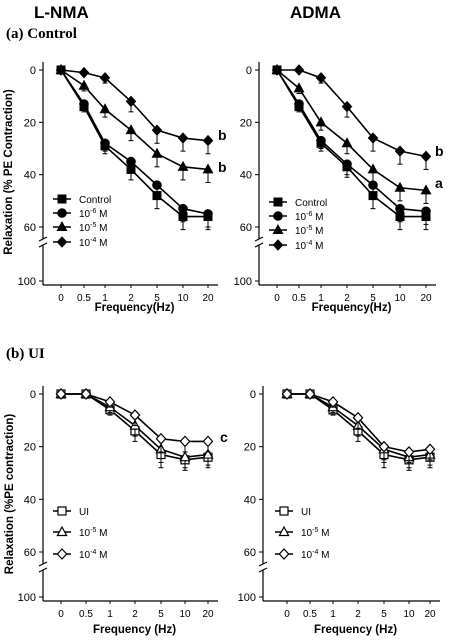 The height and width of the screenshot is (640, 452). I want to click on header-left: L-NMA, so click(61, 12).